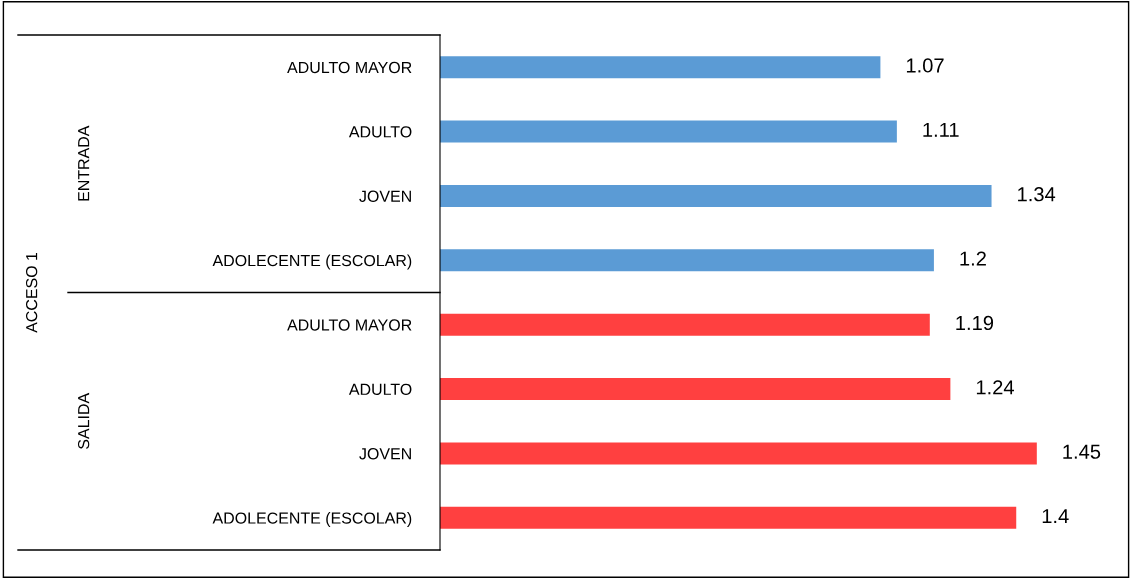  What do you see at coordinates (925, 65) in the screenshot?
I see `data-label: 1.07` at bounding box center [925, 65].